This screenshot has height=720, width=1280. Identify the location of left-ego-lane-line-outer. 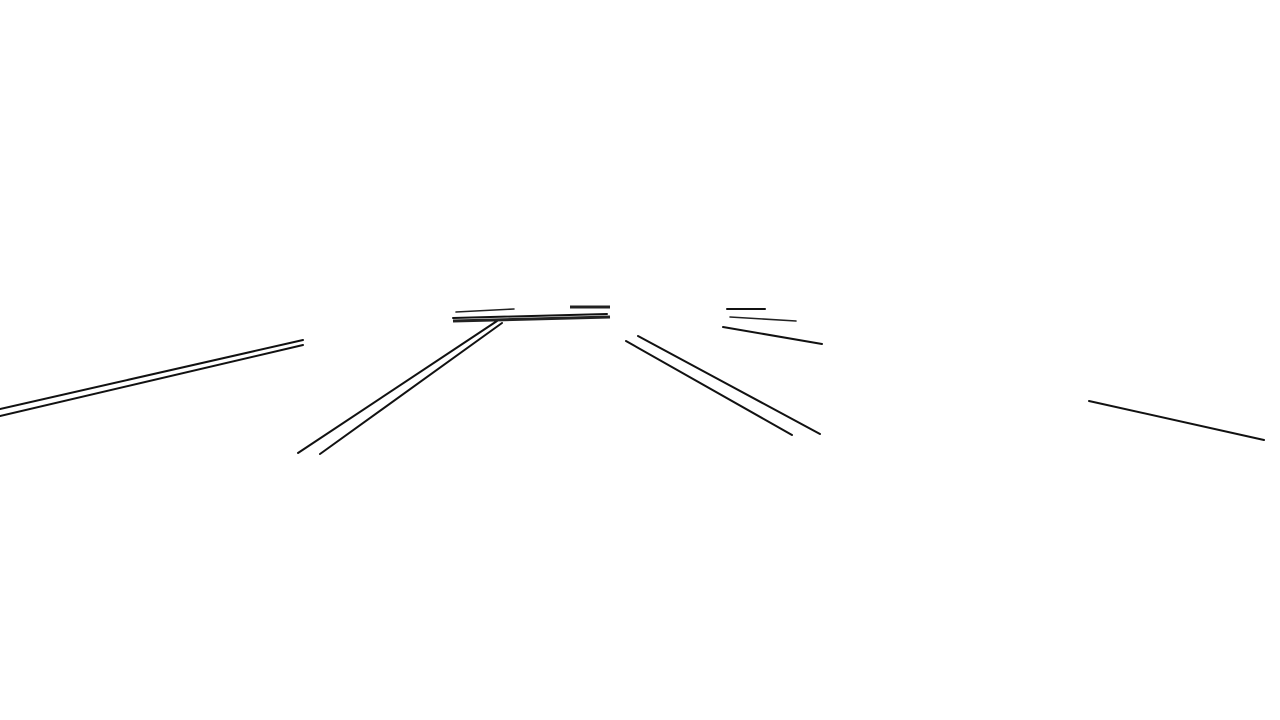
(397, 387).